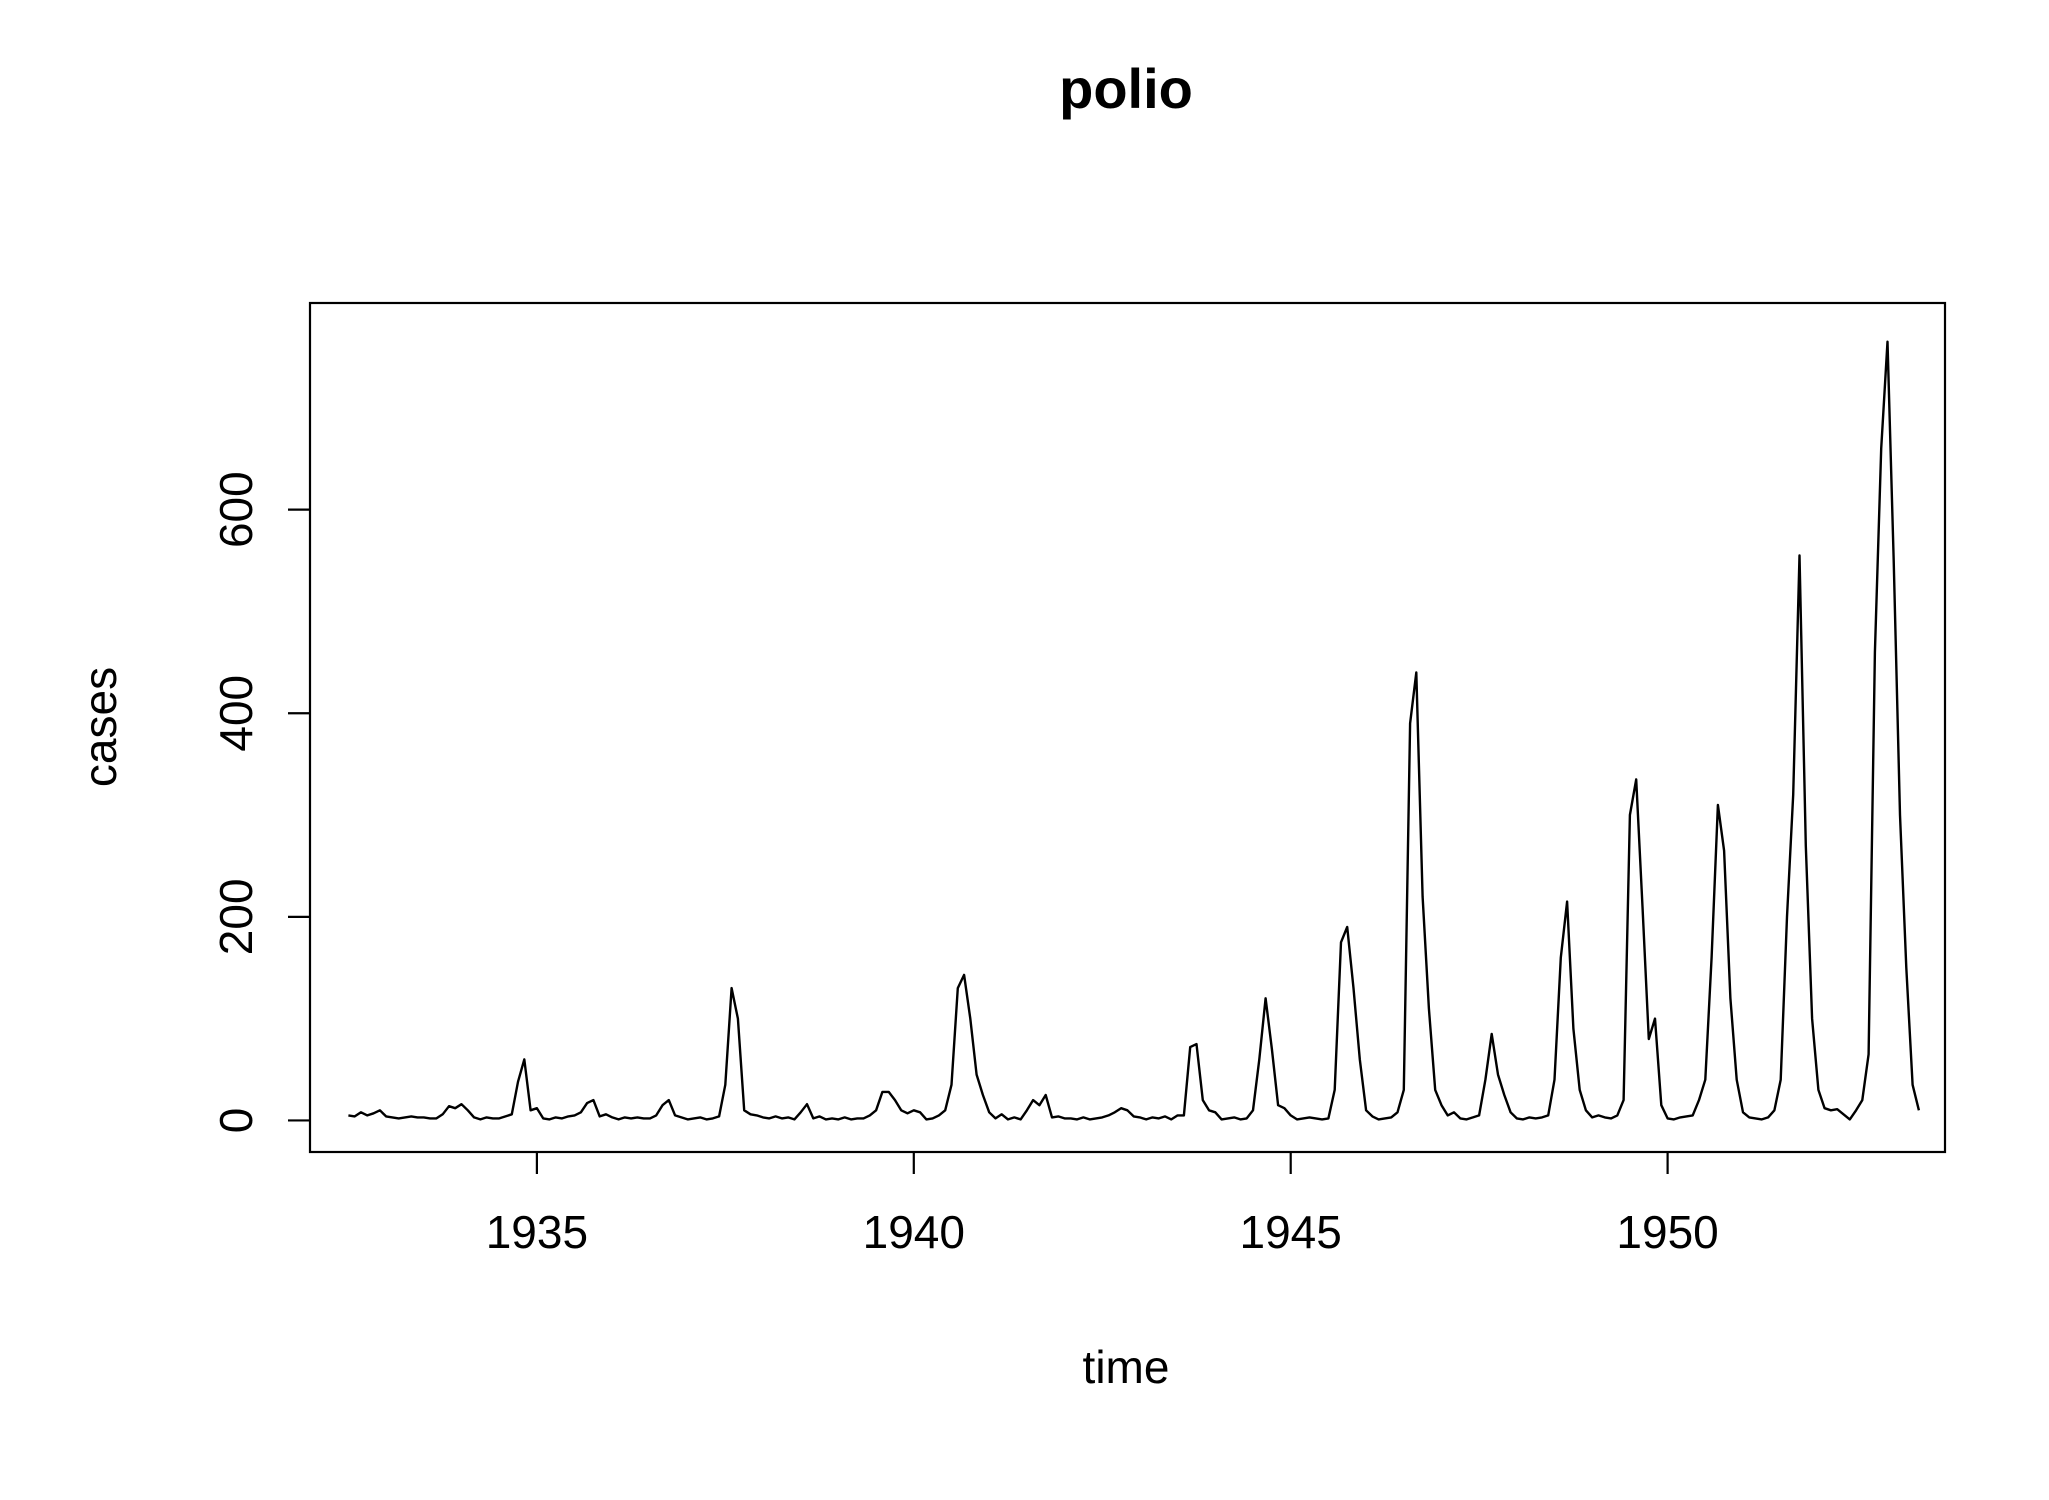  Describe the element at coordinates (236, 916) in the screenshot. I see `y-tick-label: 200` at that location.